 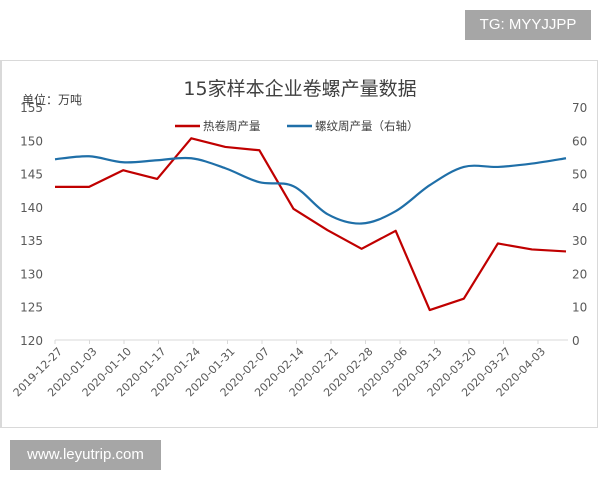 I want to click on y-right-tick-label: 50, so click(x=579, y=175).